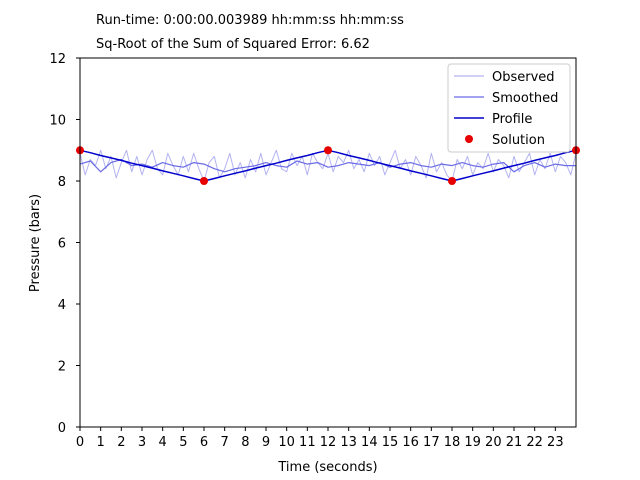 Image resolution: width=640 pixels, height=480 pixels. Describe the element at coordinates (512, 119) in the screenshot. I see `legend-profile-label: Profile` at that location.